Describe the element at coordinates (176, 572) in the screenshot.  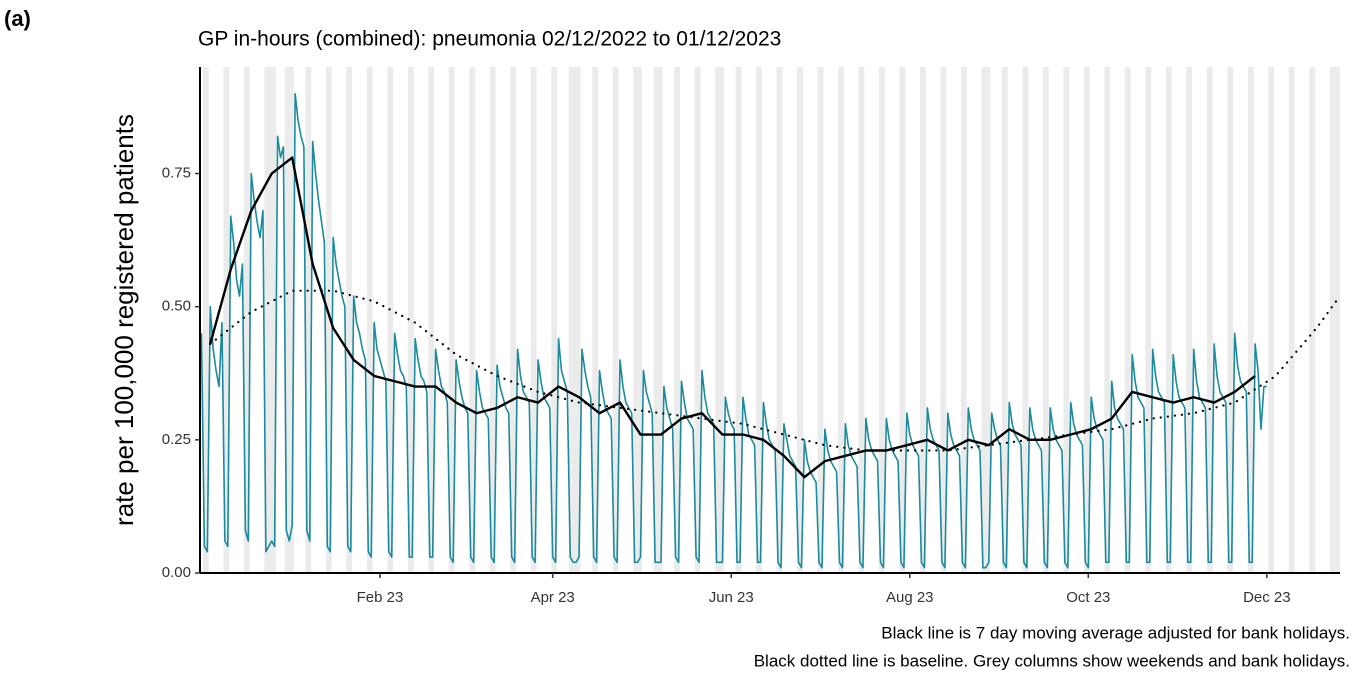
I see `y-tick-label: 0.00` at that location.